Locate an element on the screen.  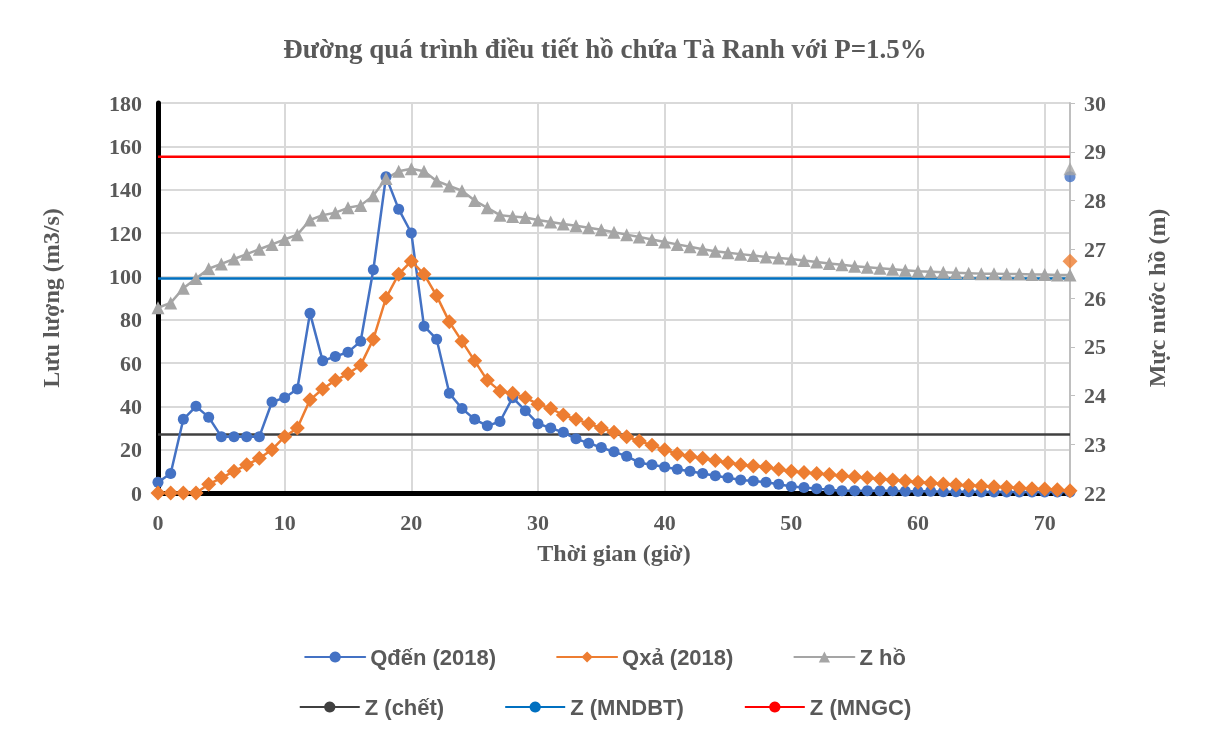
y-tick-label: 160 is located at coordinates (125, 146).